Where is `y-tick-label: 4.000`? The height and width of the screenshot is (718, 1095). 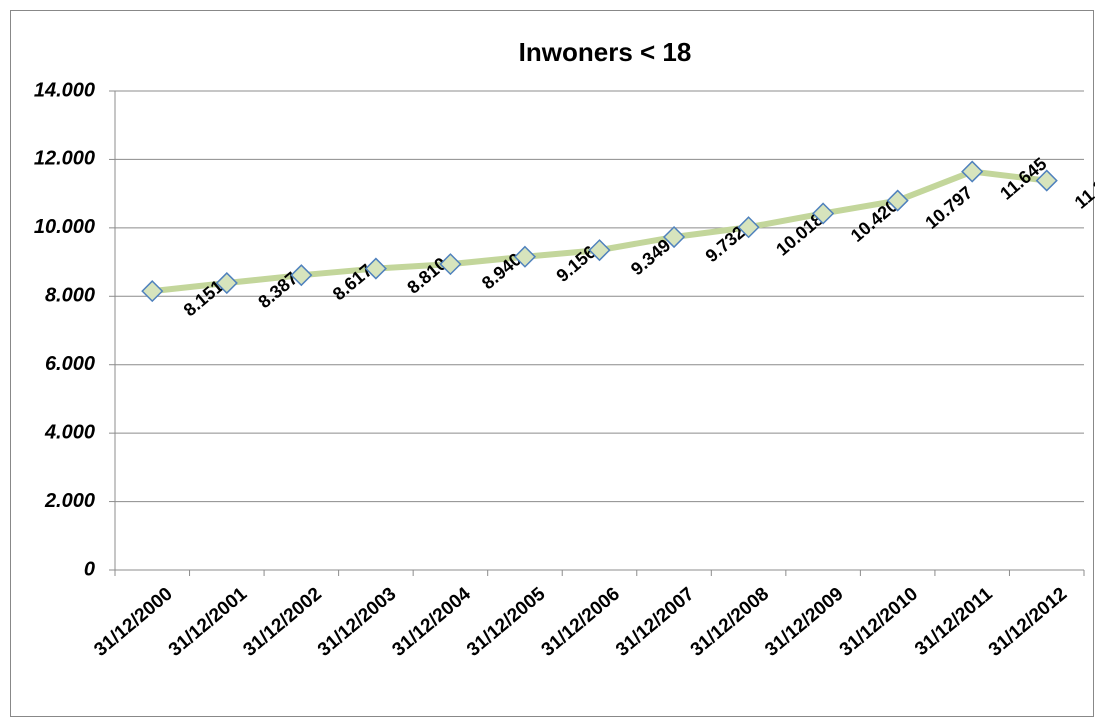 y-tick-label: 4.000 is located at coordinates (69, 432).